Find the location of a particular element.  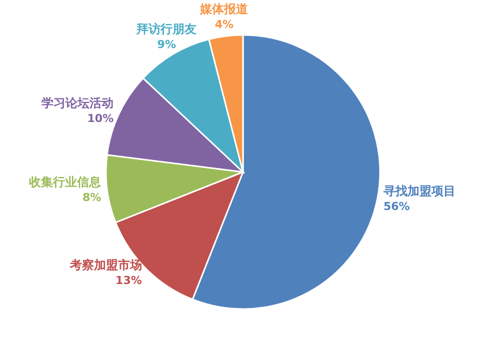

data-label: 4% is located at coordinates (224, 25).